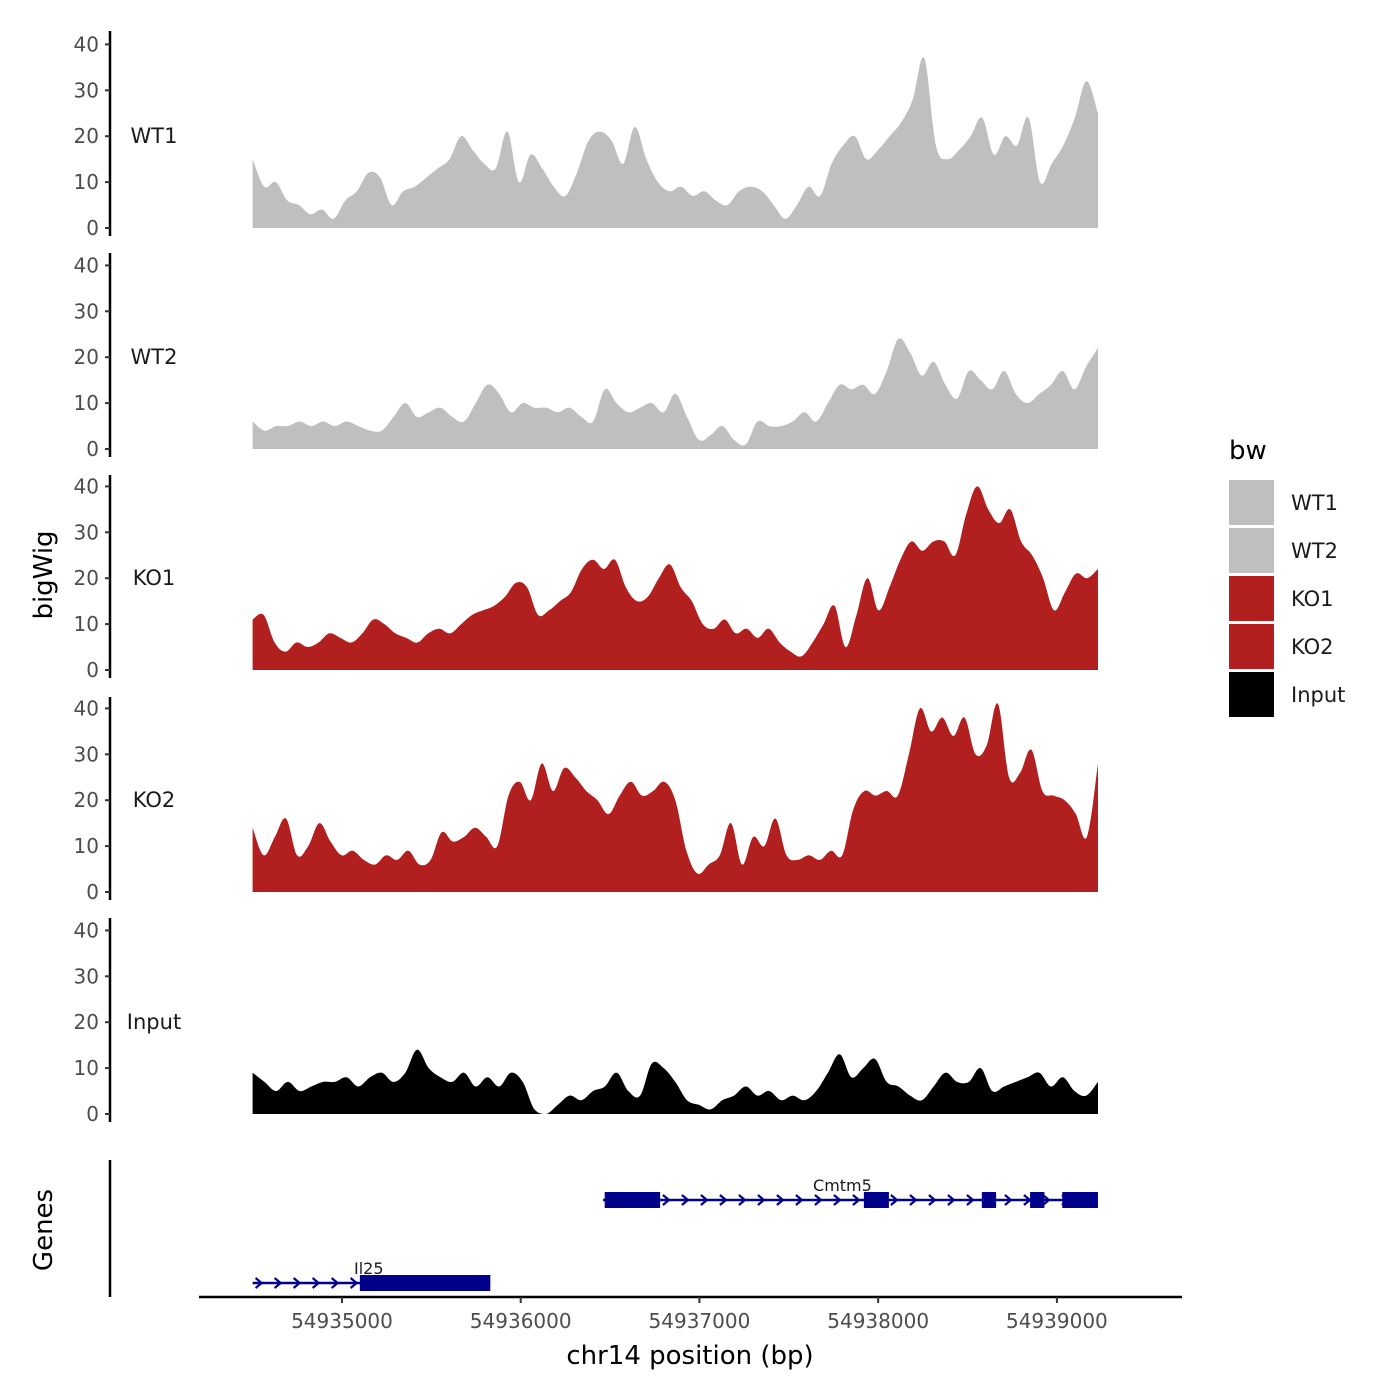 The image size is (1400, 1400). What do you see at coordinates (1314, 503) in the screenshot?
I see `legend-label: WT1` at bounding box center [1314, 503].